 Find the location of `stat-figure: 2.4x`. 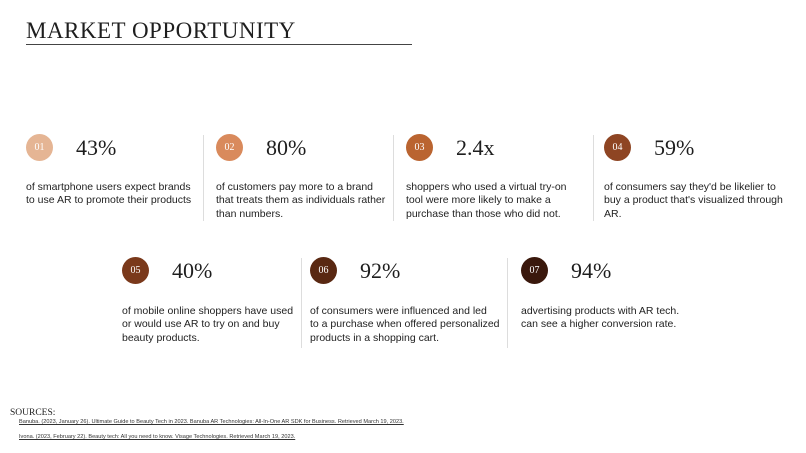

stat-figure: 2.4x is located at coordinates (475, 147).